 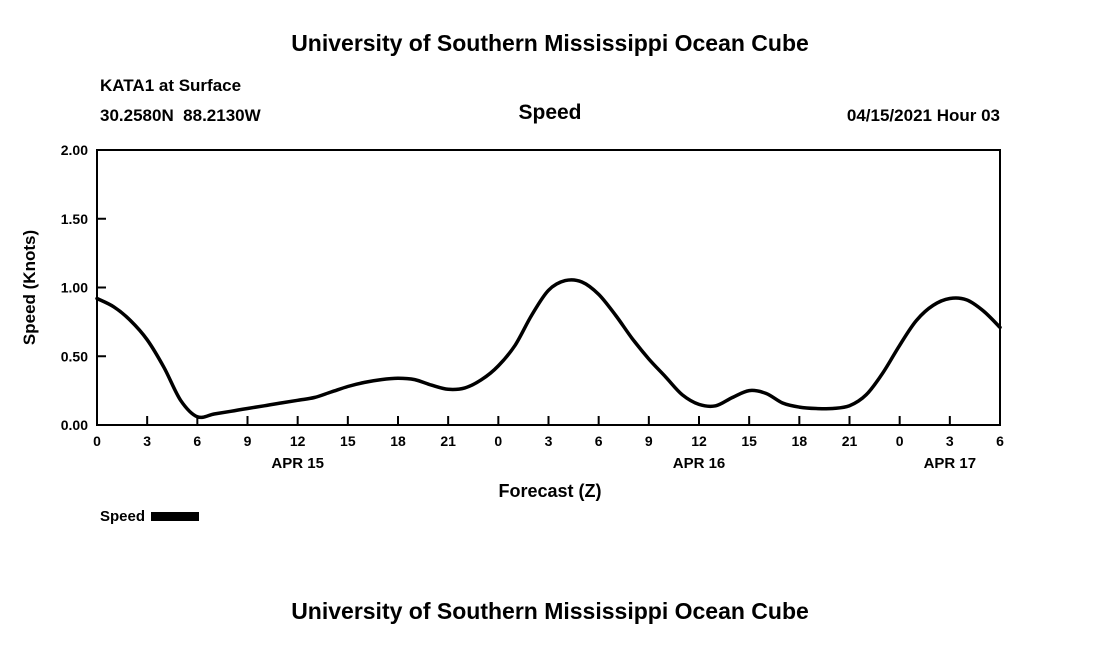 I want to click on coordinates-label: 30.2580N 88.2130W, so click(x=180, y=115).